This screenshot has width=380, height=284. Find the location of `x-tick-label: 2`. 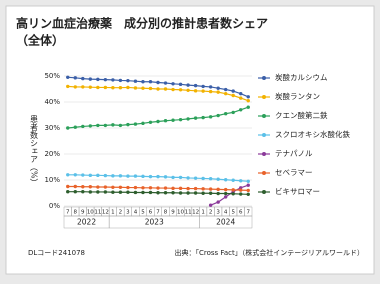

x-tick-label: 2 is located at coordinates (121, 213).